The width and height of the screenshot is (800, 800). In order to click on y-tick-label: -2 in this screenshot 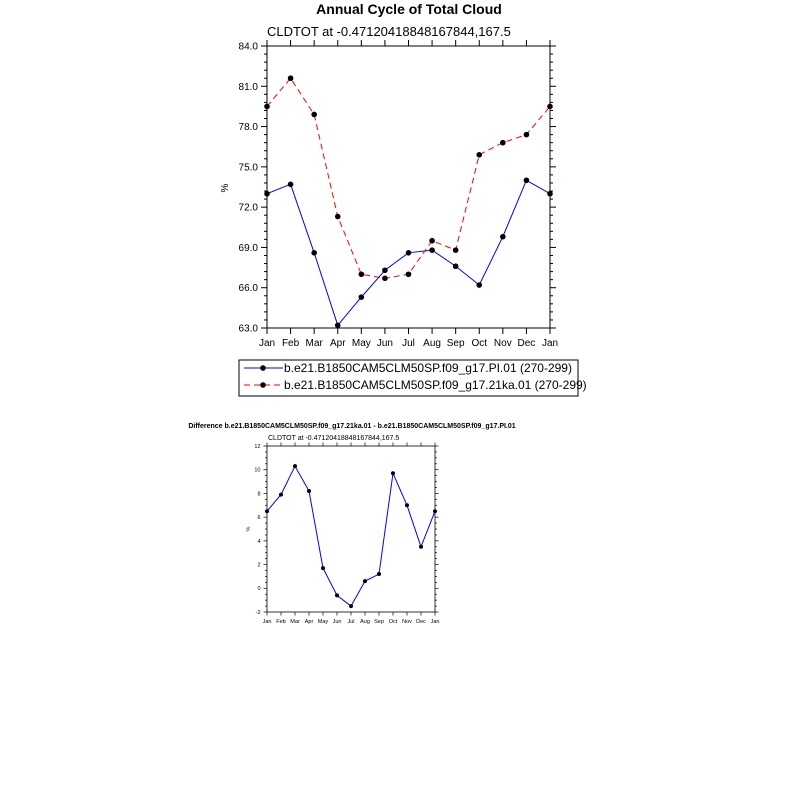, I will do `click(258, 613)`.